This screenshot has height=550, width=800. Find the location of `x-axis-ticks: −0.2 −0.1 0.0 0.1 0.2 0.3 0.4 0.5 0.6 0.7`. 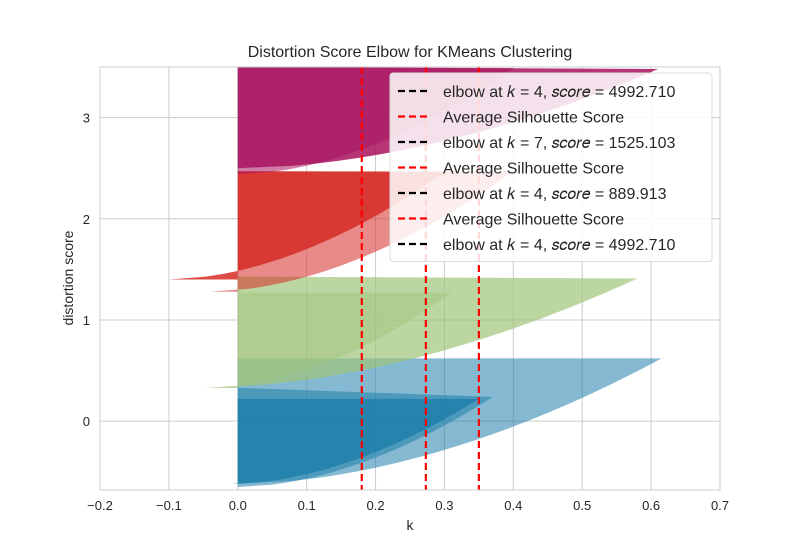

x-axis-ticks: −0.2 −0.1 0.0 0.1 0.2 0.3 0.4 0.5 0.6 0.7 is located at coordinates (408, 505).